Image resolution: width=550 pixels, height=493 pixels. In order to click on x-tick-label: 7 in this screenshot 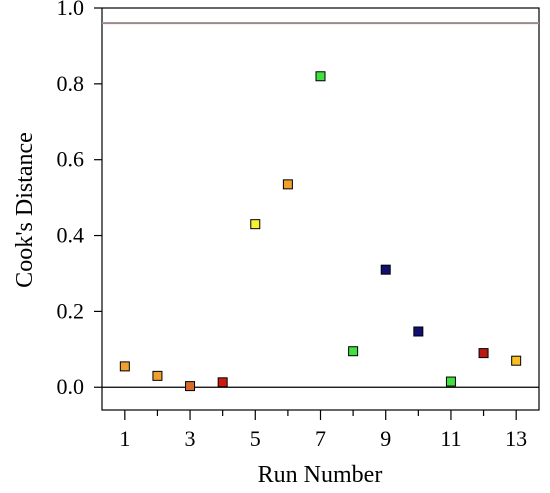, I will do `click(320, 438)`.